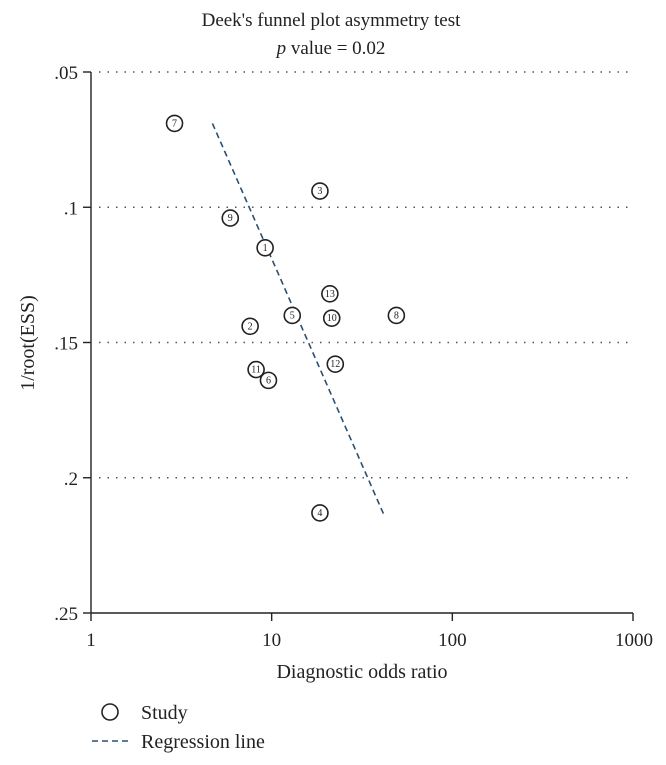 The image size is (666, 765). Describe the element at coordinates (281, 48) in the screenshot. I see `subtitle-italic: p` at that location.